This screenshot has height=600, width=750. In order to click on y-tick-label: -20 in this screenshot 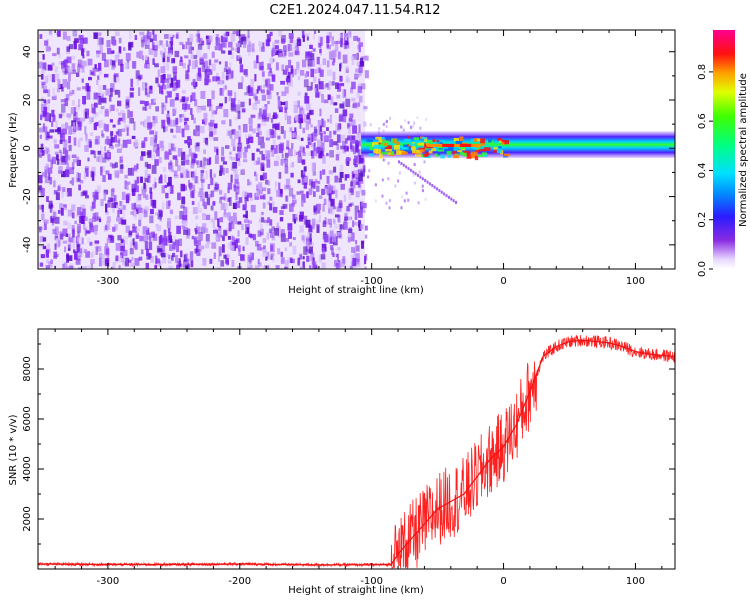, I will do `click(27, 196)`.